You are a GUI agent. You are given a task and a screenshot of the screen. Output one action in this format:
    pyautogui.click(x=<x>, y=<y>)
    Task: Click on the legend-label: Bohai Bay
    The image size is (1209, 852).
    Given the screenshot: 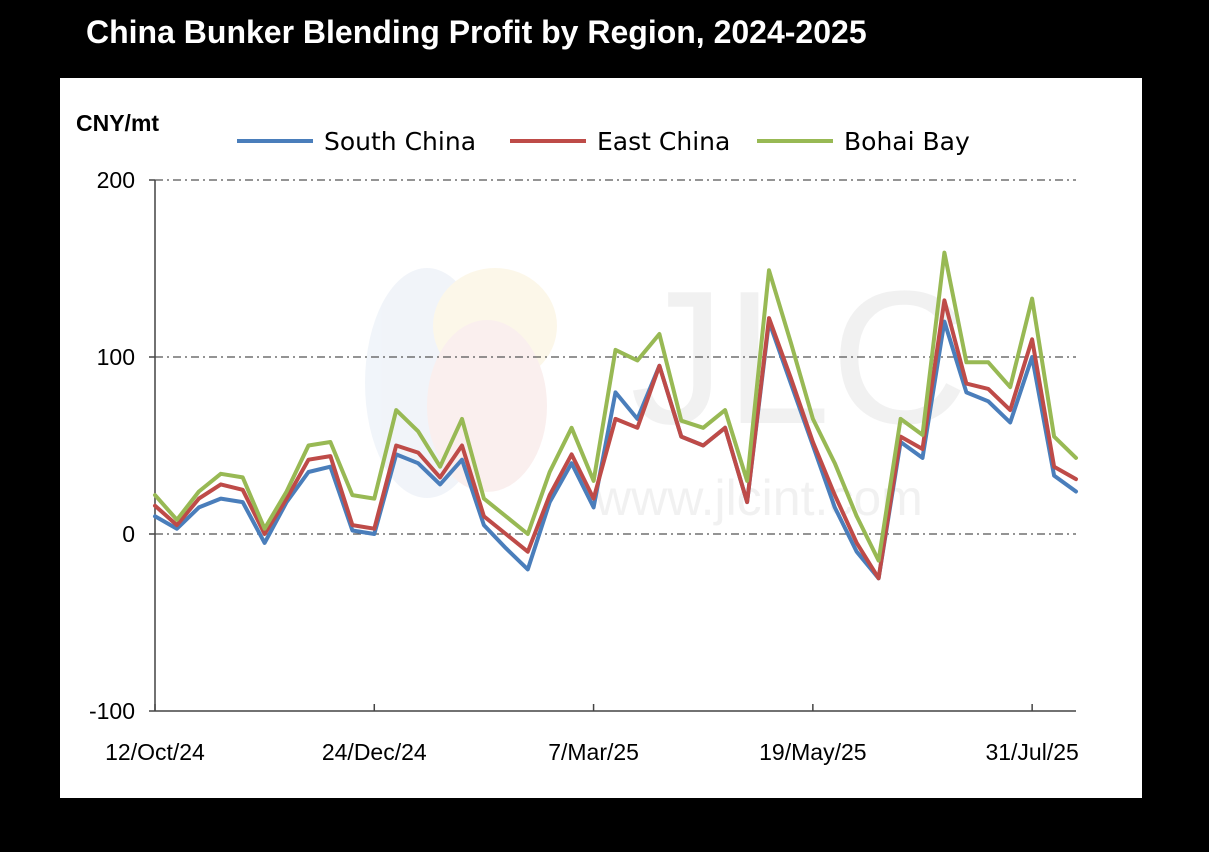 What is the action you would take?
    pyautogui.click(x=907, y=141)
    